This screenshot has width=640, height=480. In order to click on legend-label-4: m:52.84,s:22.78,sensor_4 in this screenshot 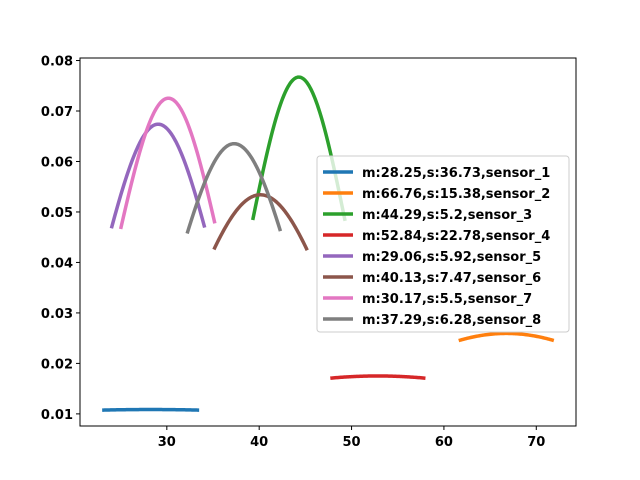, I will do `click(456, 236)`.